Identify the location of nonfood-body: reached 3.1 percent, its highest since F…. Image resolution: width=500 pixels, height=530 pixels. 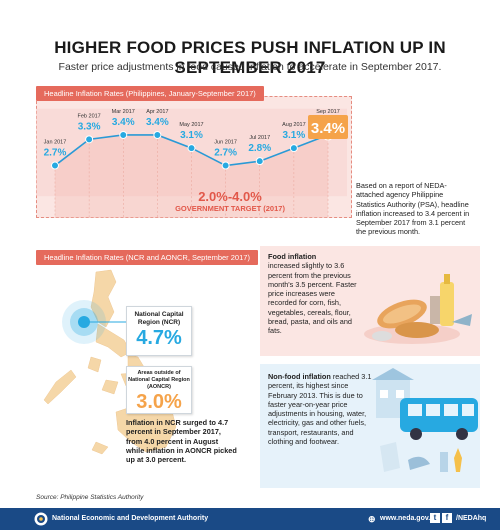
(320, 409).